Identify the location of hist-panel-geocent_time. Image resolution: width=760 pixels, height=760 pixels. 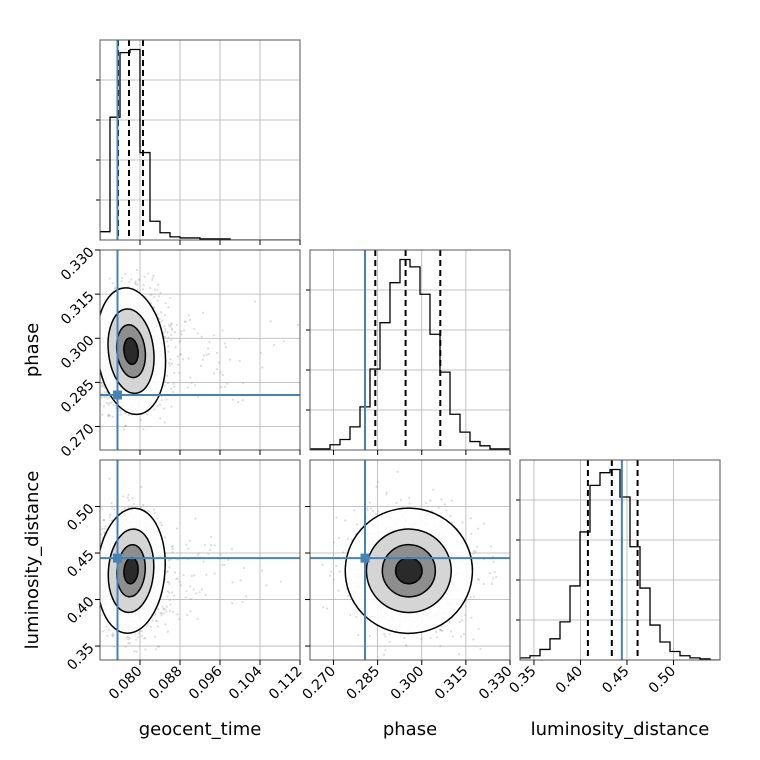
(198, 142).